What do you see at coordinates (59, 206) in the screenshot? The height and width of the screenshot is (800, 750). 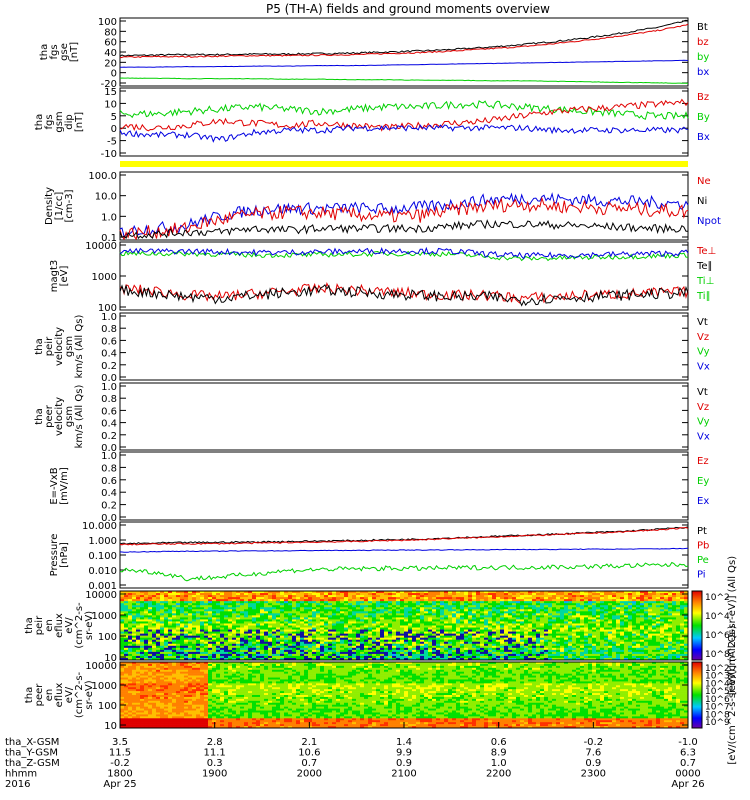 I see `y-axis-label-line: [1/cc]` at bounding box center [59, 206].